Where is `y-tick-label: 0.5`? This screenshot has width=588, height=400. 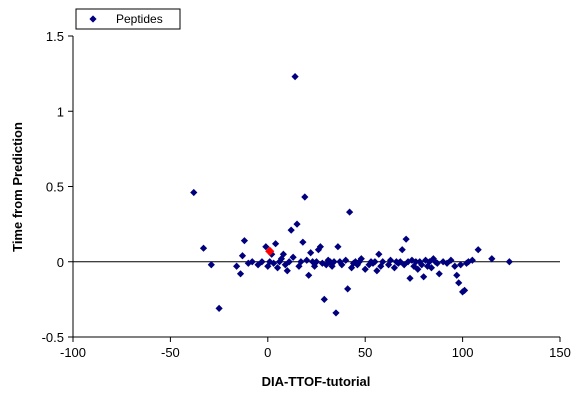
y-tick-label: 0.5 is located at coordinates (55, 187).